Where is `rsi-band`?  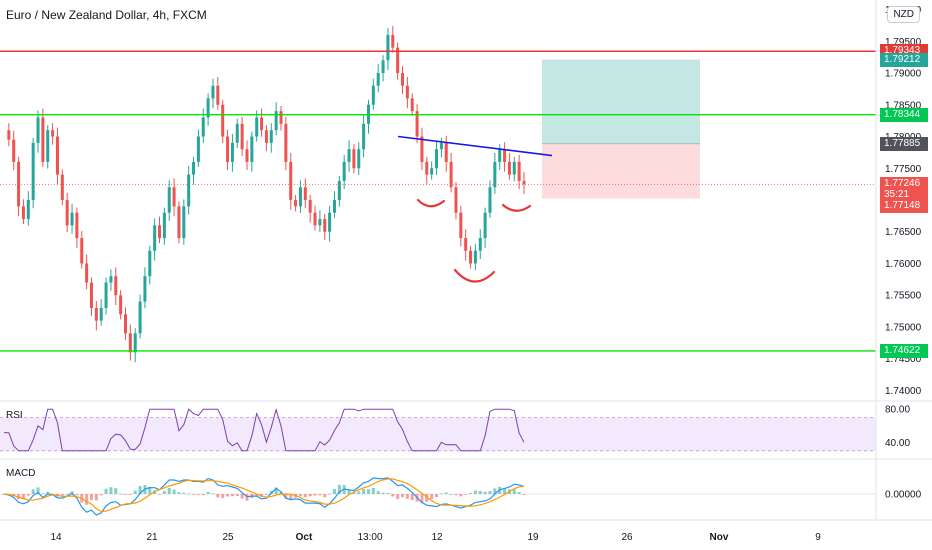 rsi-band is located at coordinates (438, 434).